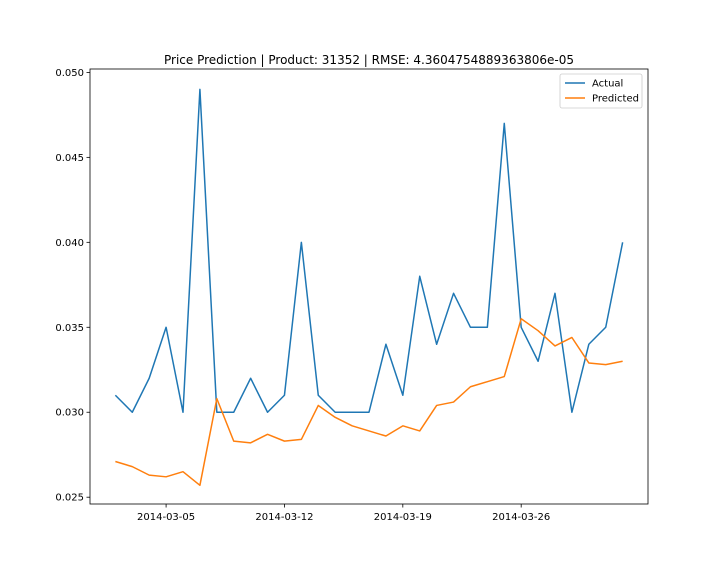 The width and height of the screenshot is (720, 576). What do you see at coordinates (521, 517) in the screenshot?
I see `x-tick-label: 2014-03-26` at bounding box center [521, 517].